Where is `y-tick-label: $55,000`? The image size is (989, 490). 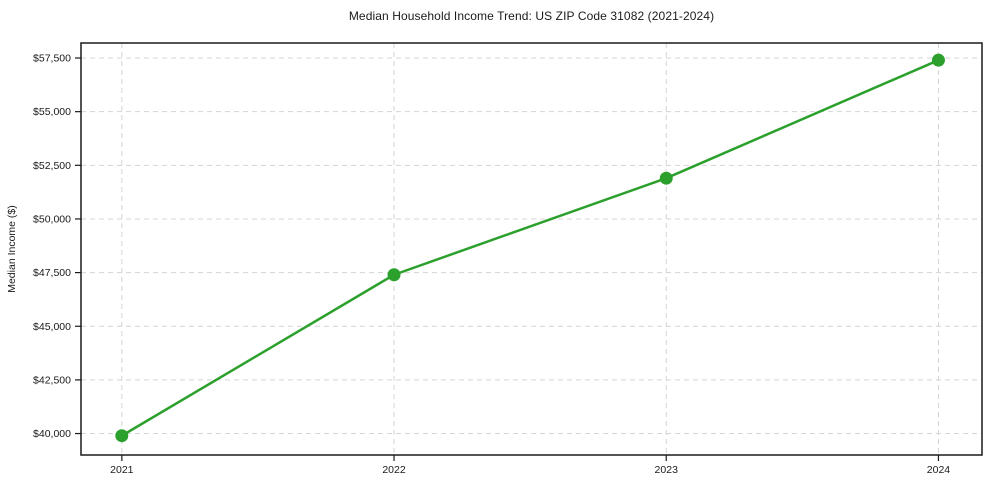 y-tick-label: $55,000 is located at coordinates (52, 112).